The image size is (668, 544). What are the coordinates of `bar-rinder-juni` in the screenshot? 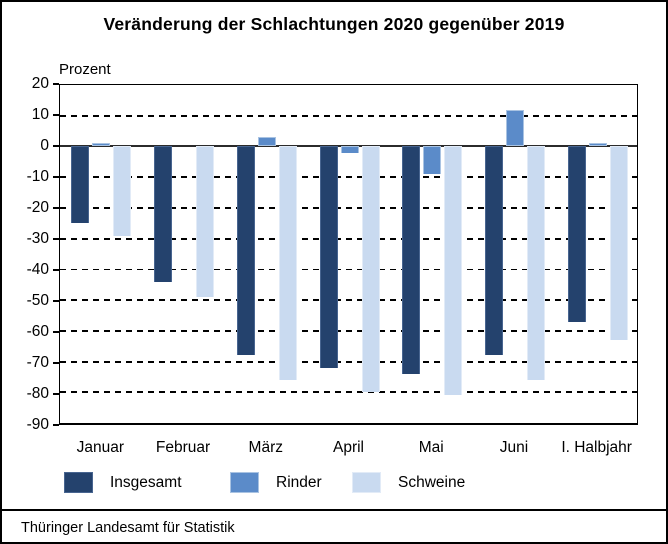 It's located at (514, 128).